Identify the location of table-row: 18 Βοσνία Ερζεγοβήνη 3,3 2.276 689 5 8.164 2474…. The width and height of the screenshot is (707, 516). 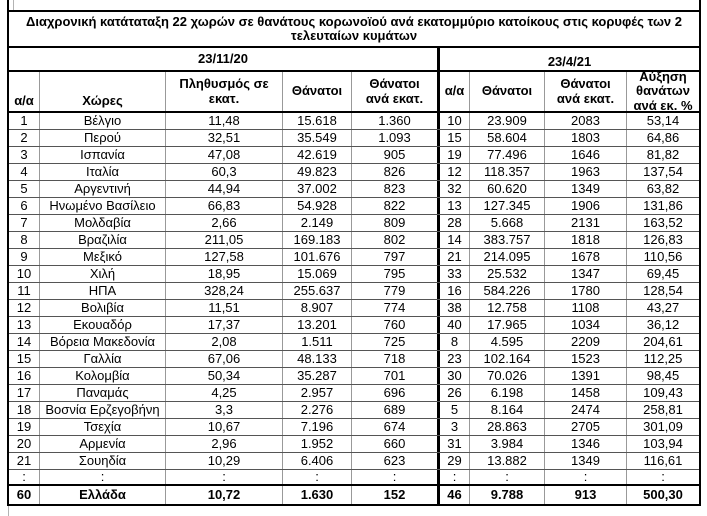
(354, 410).